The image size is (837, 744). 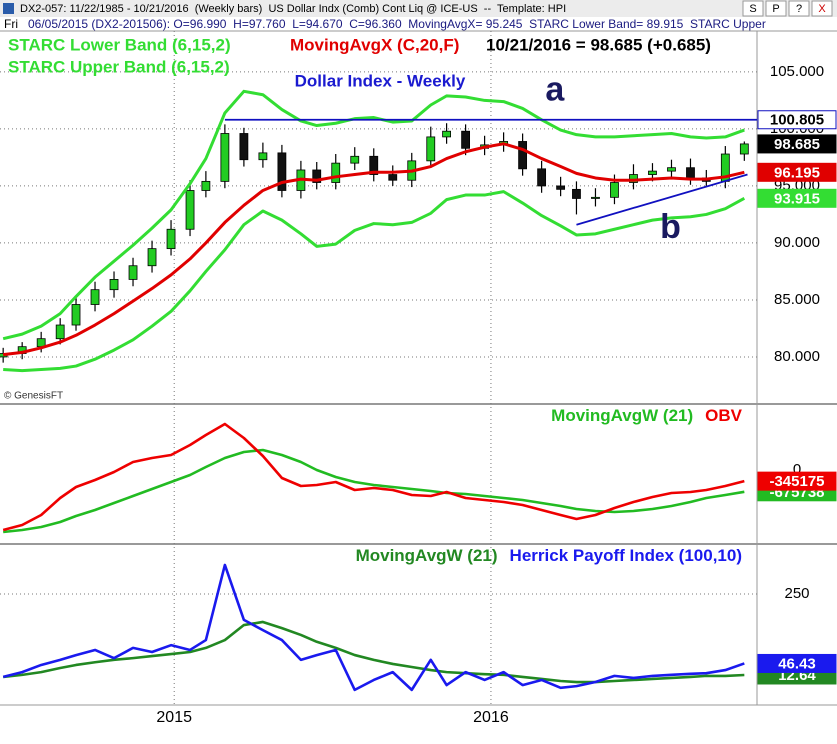 What do you see at coordinates (374, 44) in the screenshot?
I see `legend-entry: MovingAvgX (C,20,F)` at bounding box center [374, 44].